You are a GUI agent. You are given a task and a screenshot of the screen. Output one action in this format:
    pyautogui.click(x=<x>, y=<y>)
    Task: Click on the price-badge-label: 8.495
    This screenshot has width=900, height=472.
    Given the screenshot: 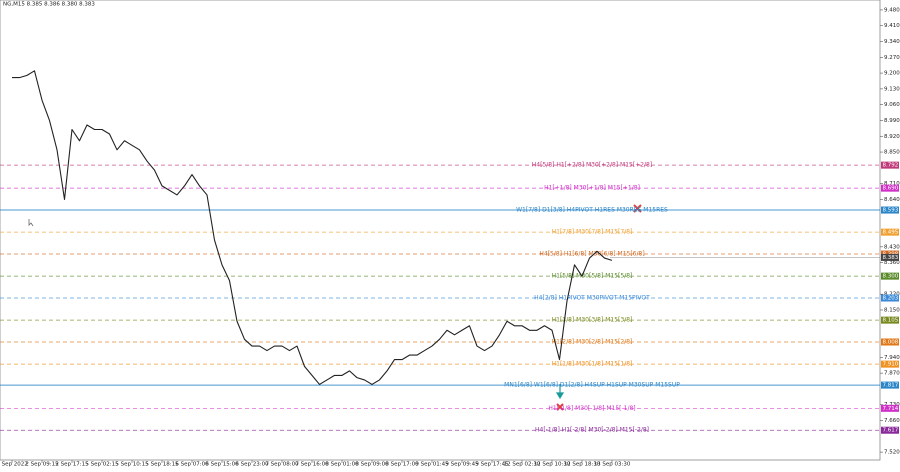 What is the action you would take?
    pyautogui.click(x=891, y=233)
    